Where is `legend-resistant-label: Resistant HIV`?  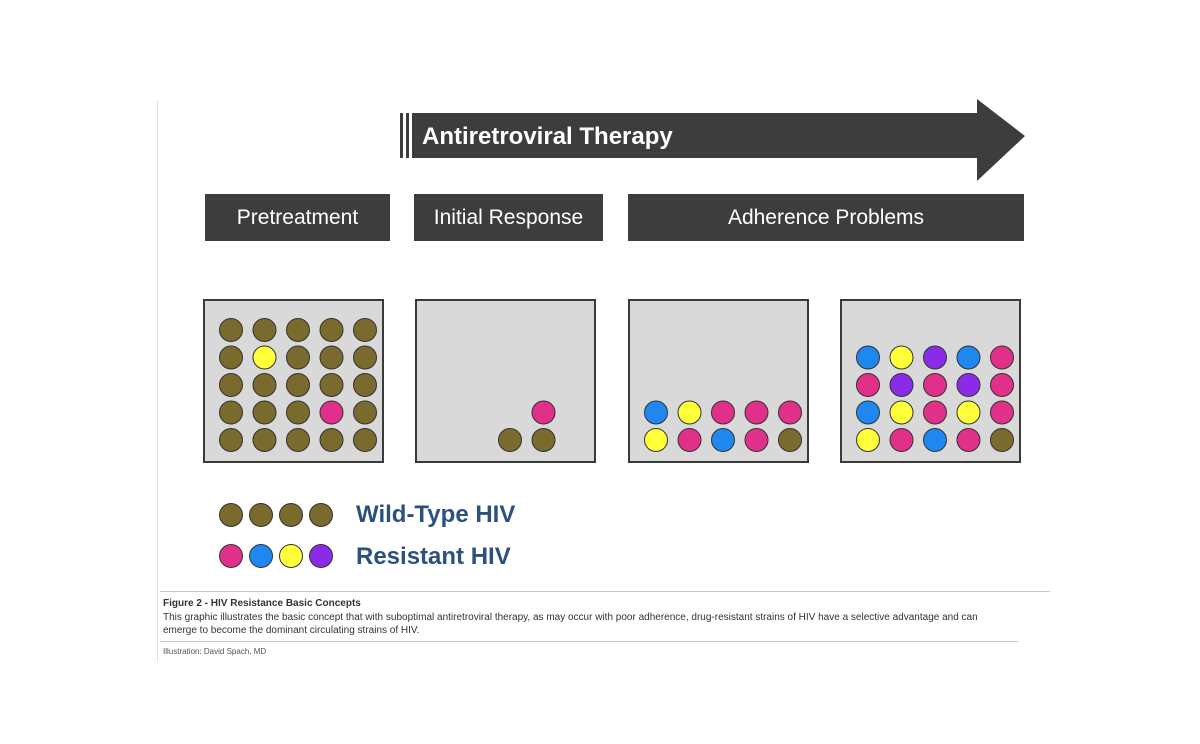
legend-resistant-label: Resistant HIV is located at coordinates (433, 556).